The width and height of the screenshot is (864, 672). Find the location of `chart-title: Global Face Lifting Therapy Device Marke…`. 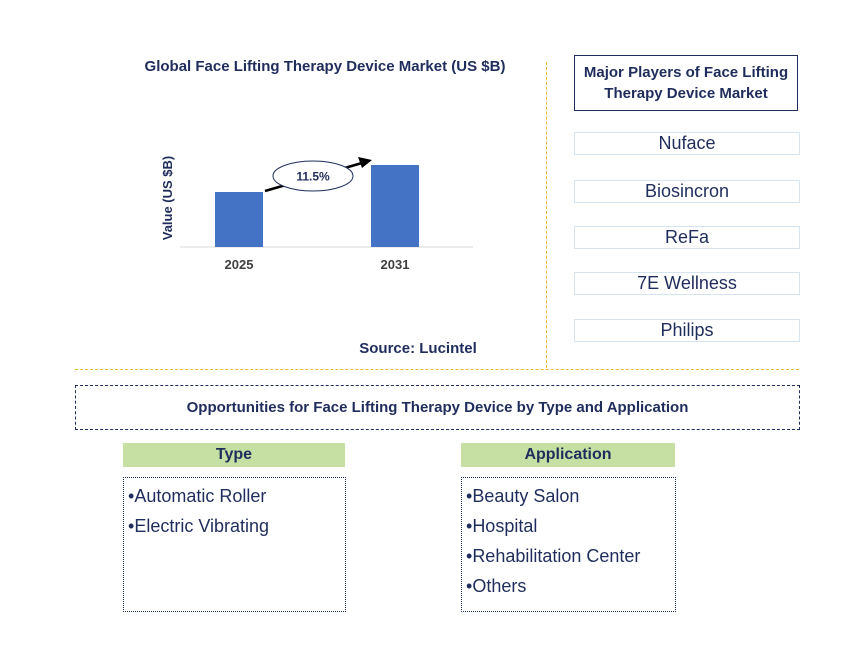

chart-title: Global Face Lifting Therapy Device Marke… is located at coordinates (325, 66).